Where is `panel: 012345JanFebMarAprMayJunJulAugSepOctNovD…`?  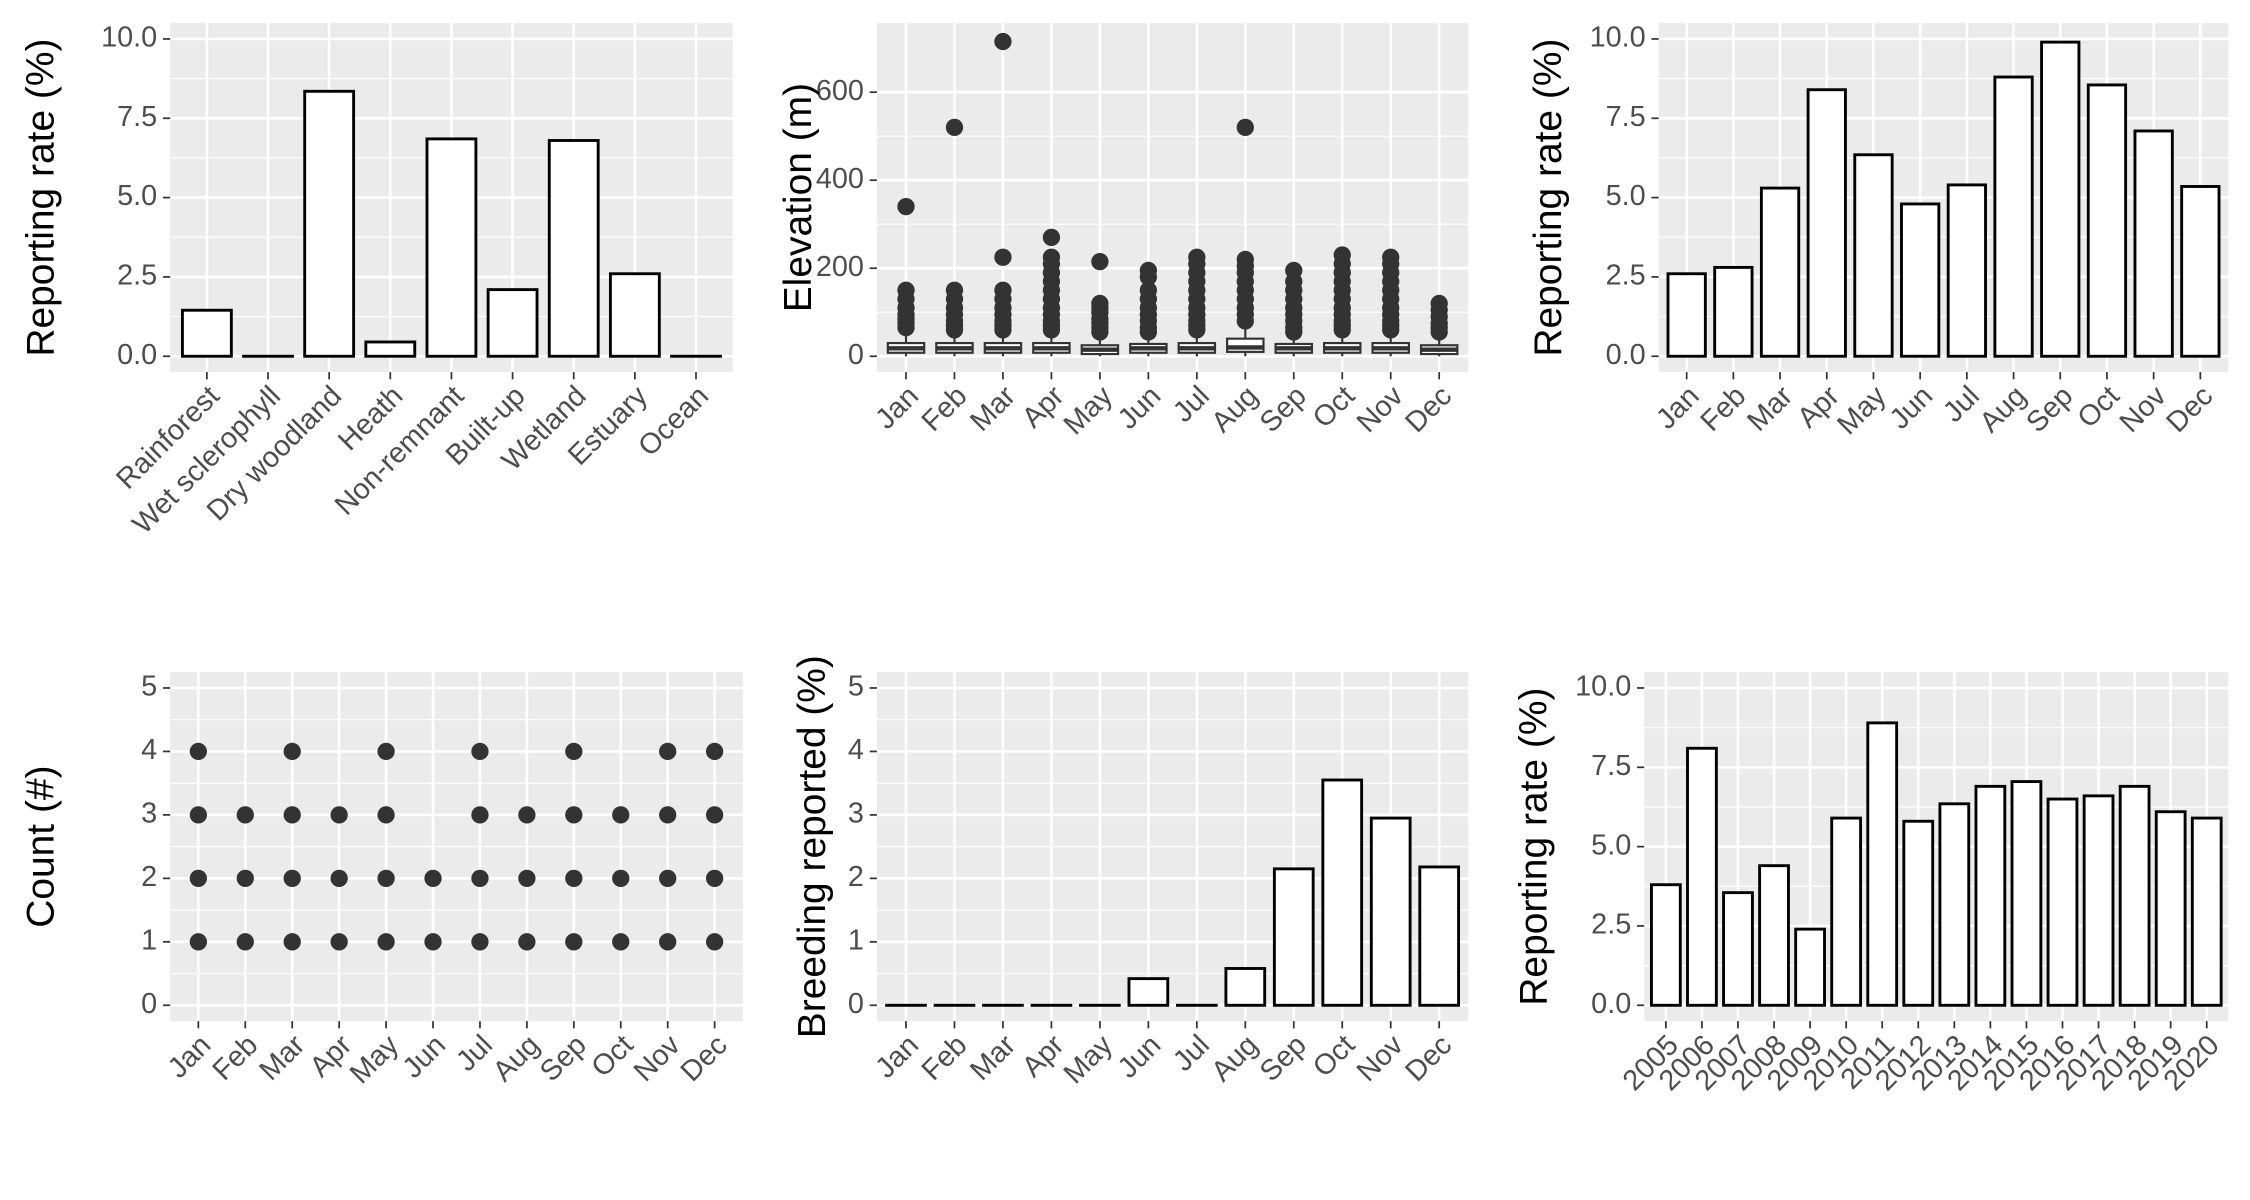 panel: 012345JanFebMarAprMayJunJulAugSepOctNovD… is located at coordinates (381, 881).